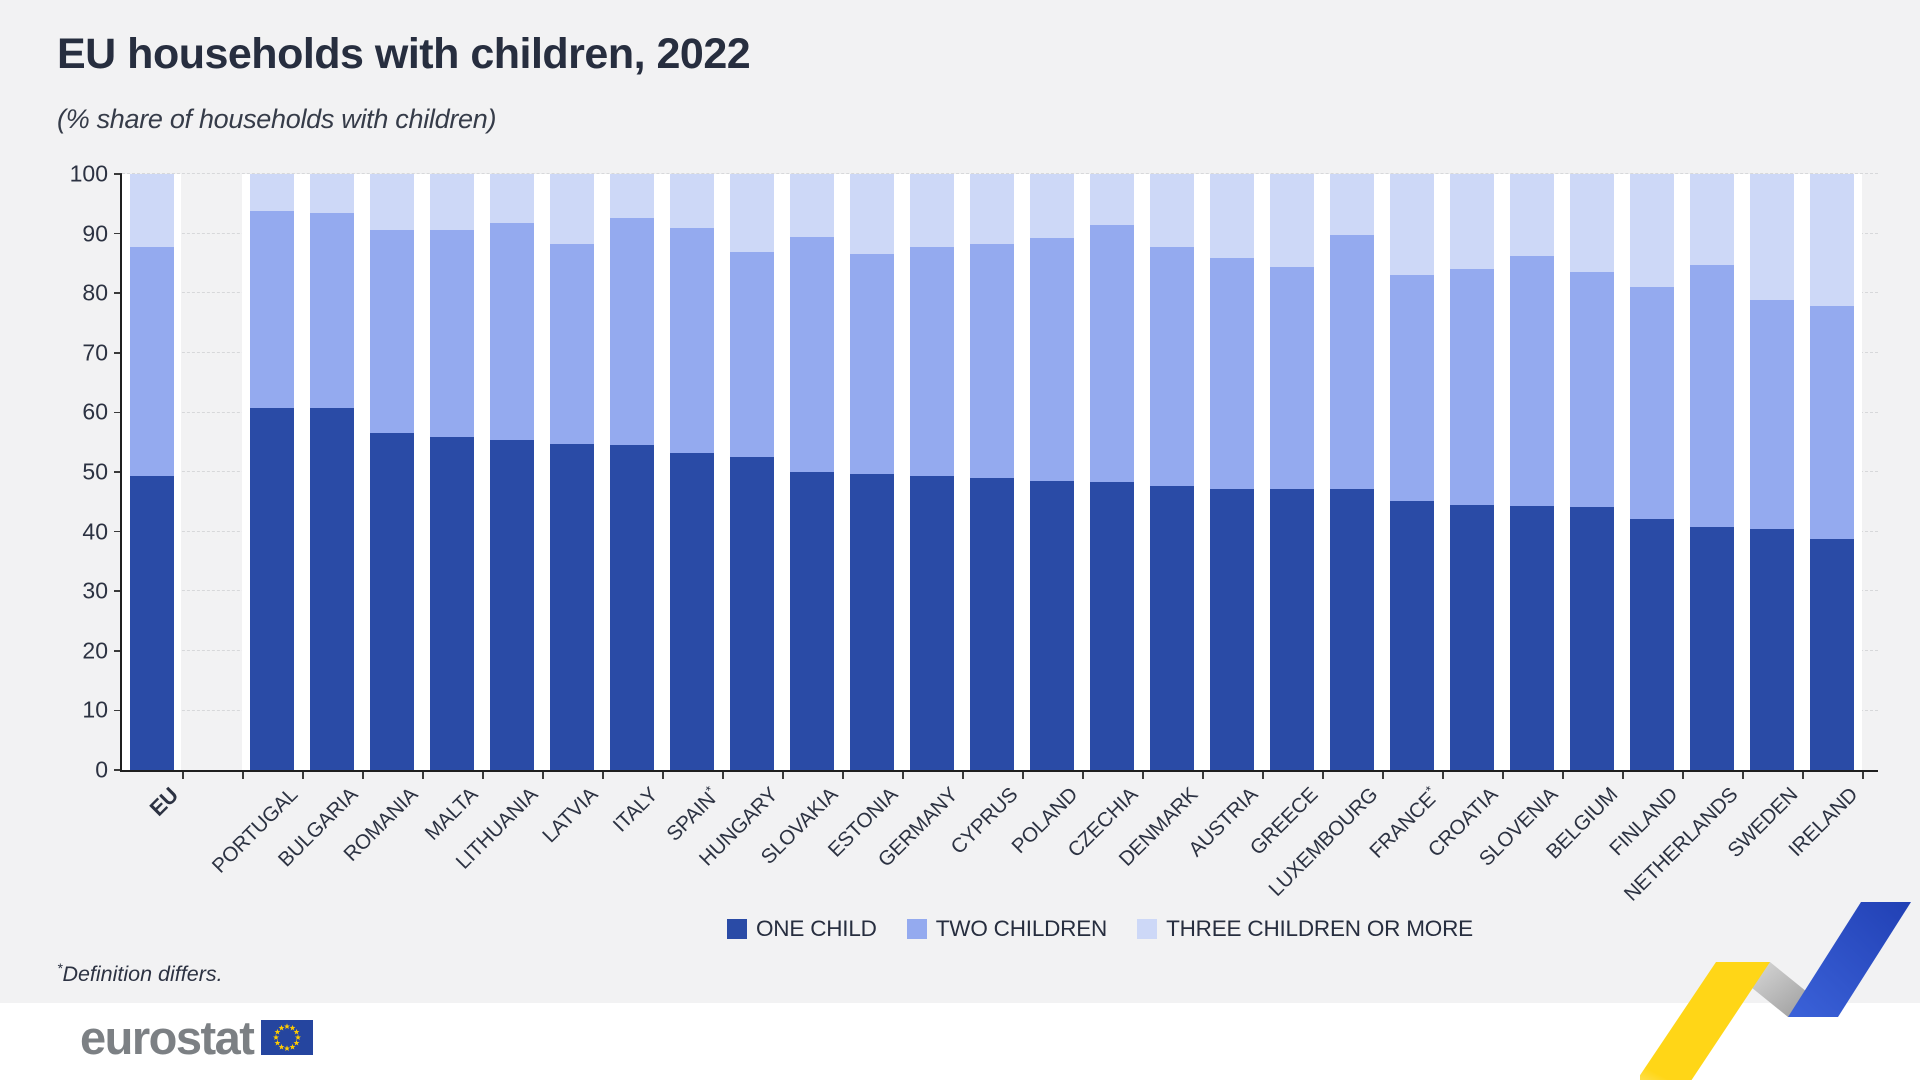 The width and height of the screenshot is (1920, 1080). What do you see at coordinates (287, 1037) in the screenshot?
I see `eu-flag-icon` at bounding box center [287, 1037].